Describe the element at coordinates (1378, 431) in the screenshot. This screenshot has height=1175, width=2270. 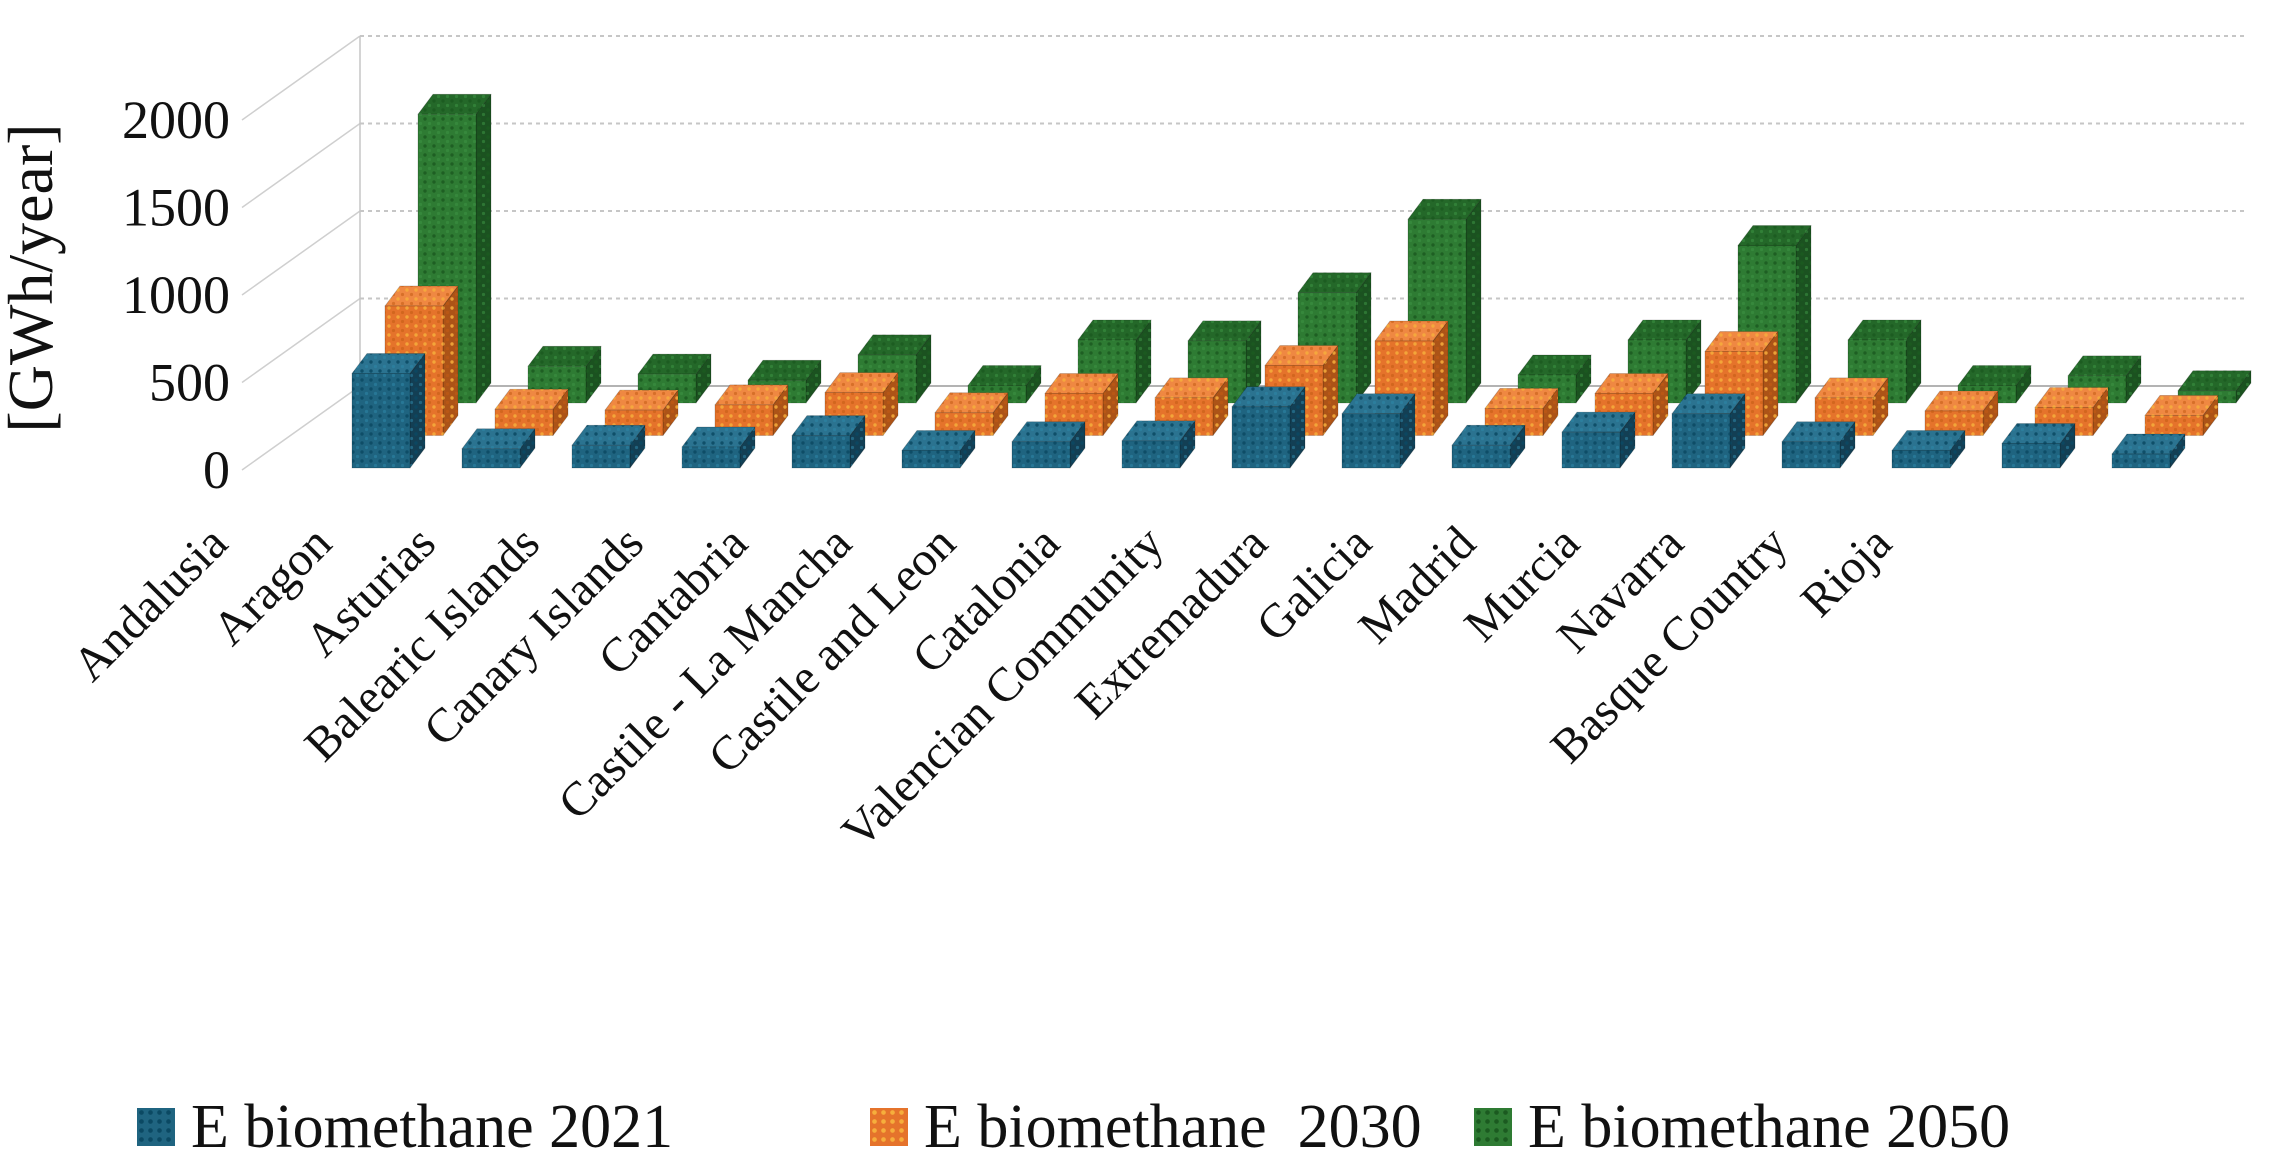
I see `bar-2021-Valencian Community` at that location.